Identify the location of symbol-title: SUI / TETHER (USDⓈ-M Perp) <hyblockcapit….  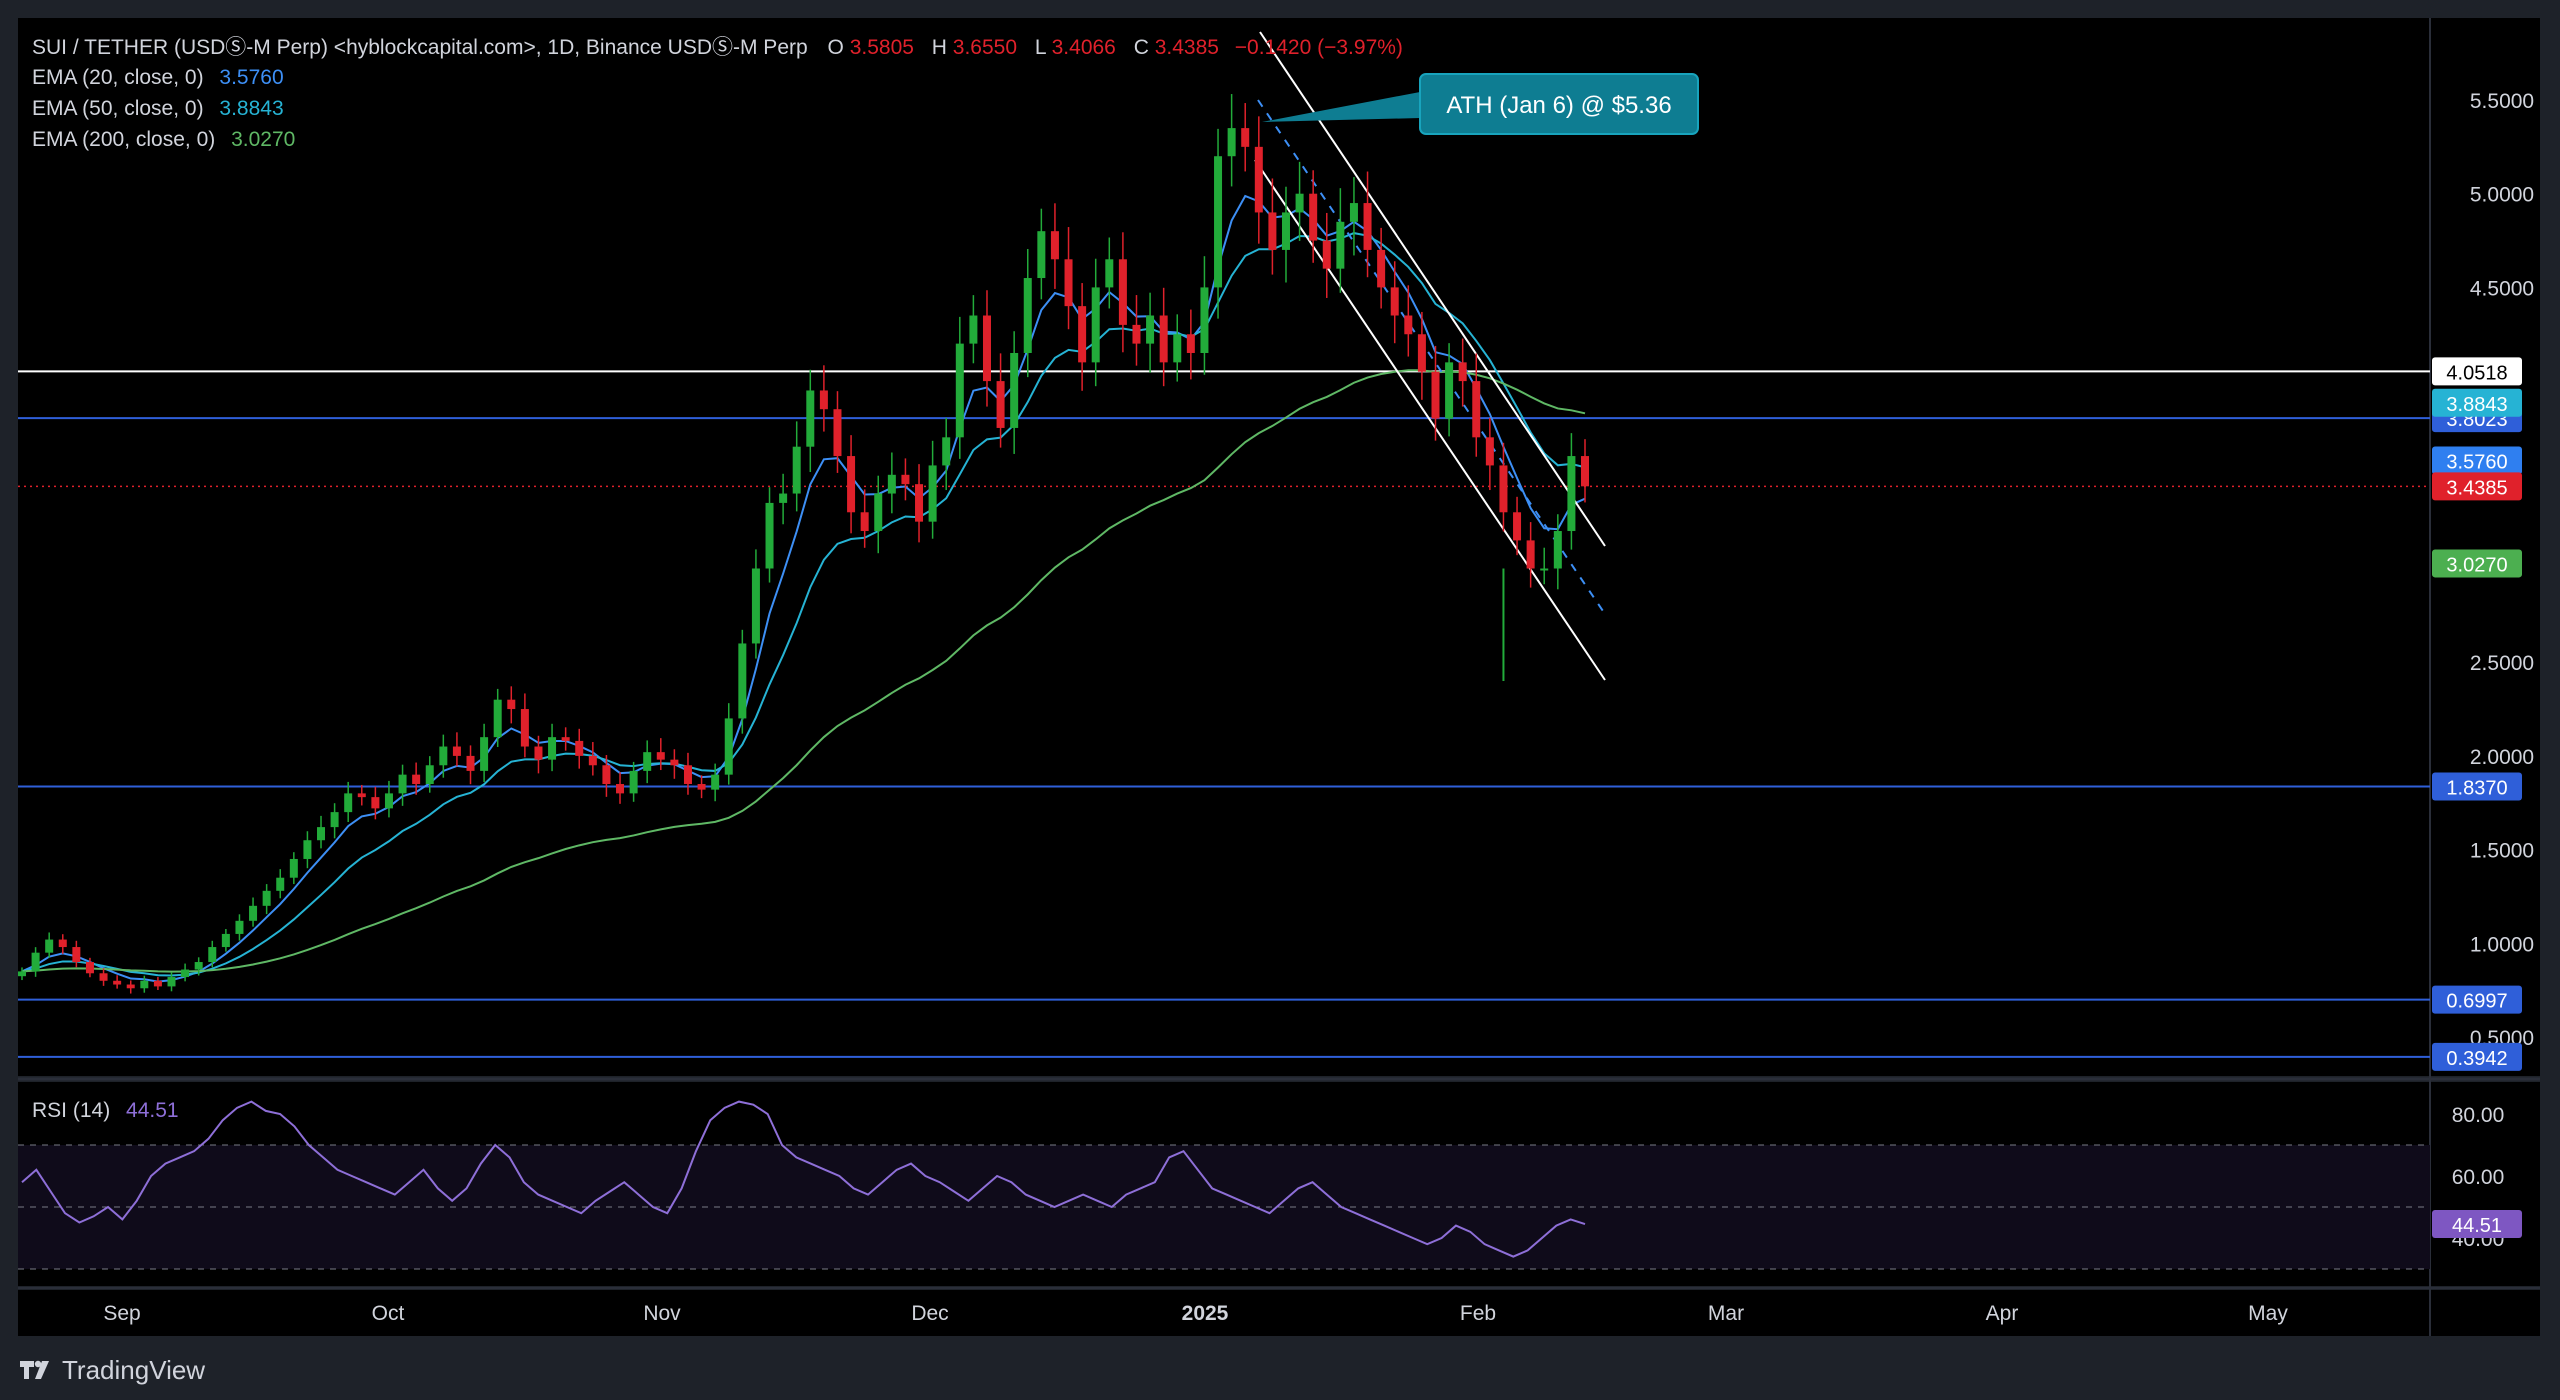
(717, 47).